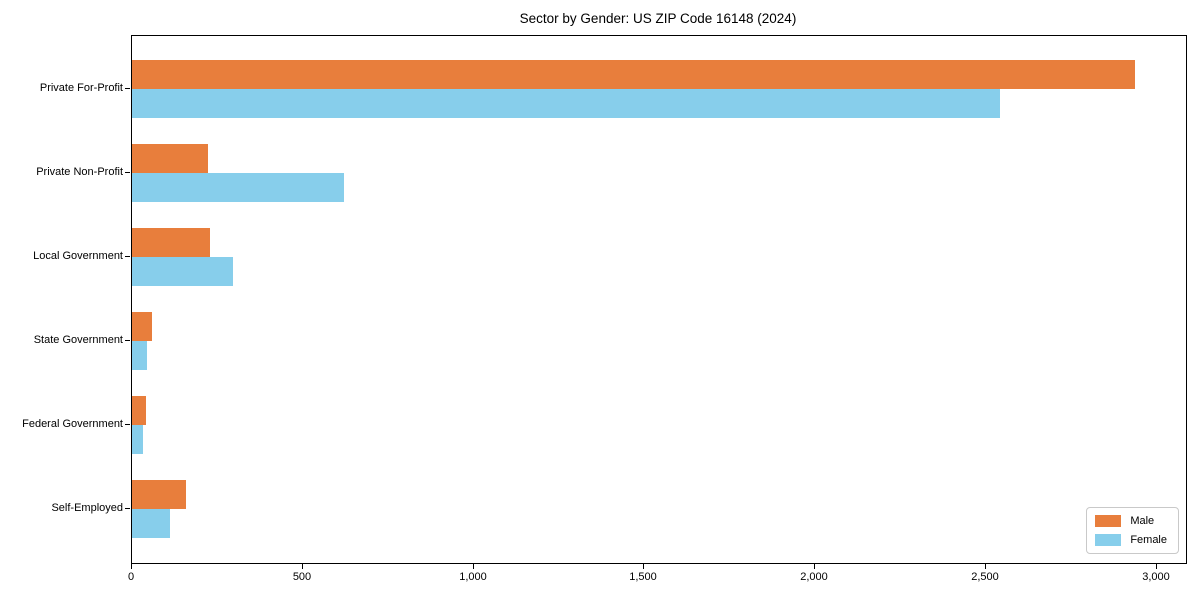 The width and height of the screenshot is (1200, 600). Describe the element at coordinates (1132, 530) in the screenshot. I see `legend: Male Female` at that location.